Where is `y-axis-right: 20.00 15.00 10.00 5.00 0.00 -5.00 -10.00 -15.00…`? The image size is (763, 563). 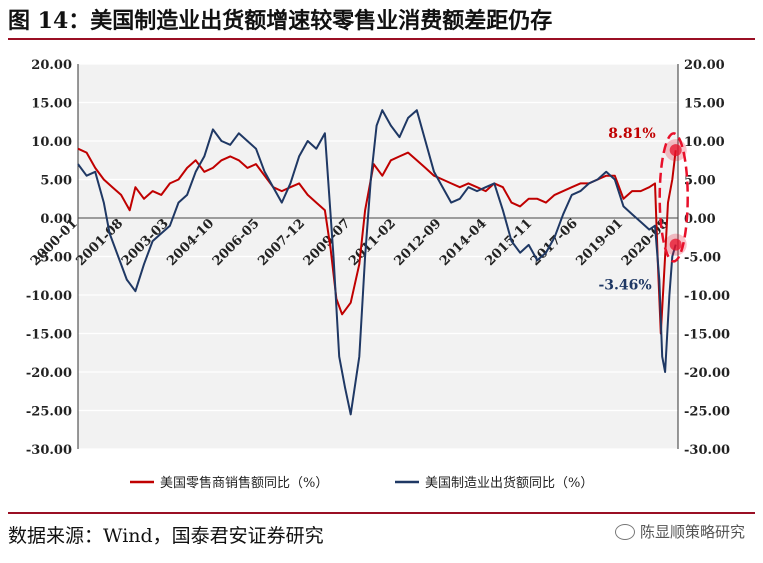
y-axis-right: 20.00 15.00 10.00 5.00 0.00 -5.00 -10.00 -15.00… is located at coordinates (707, 258).